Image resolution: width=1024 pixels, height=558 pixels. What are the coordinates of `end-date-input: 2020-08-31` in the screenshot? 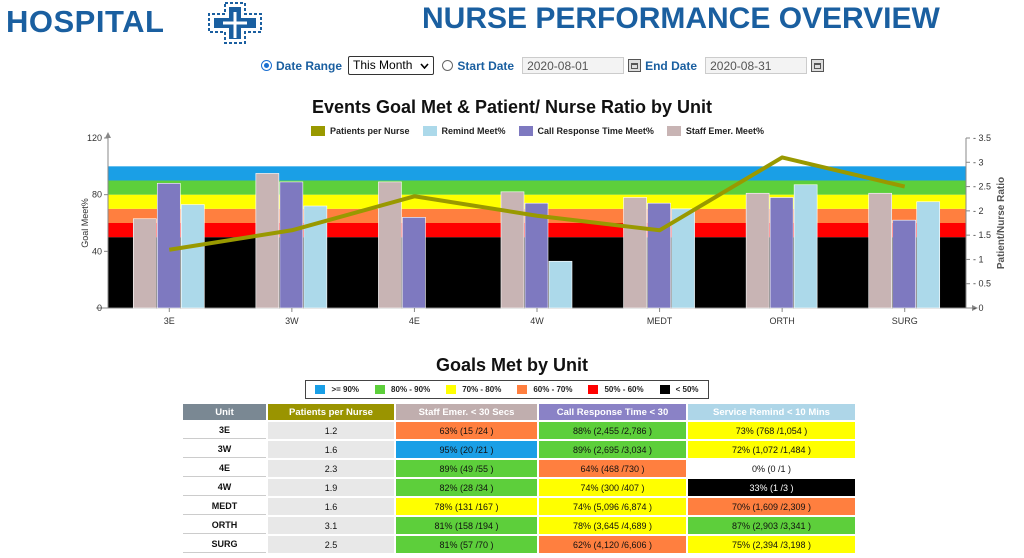 It's located at (756, 65).